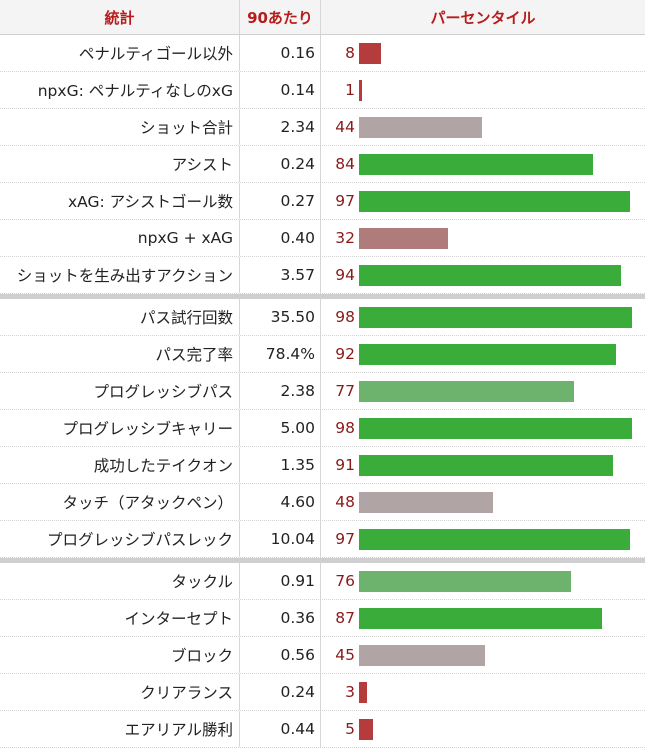 This screenshot has width=645, height=748. I want to click on per90-value: 0.44, so click(280, 729).